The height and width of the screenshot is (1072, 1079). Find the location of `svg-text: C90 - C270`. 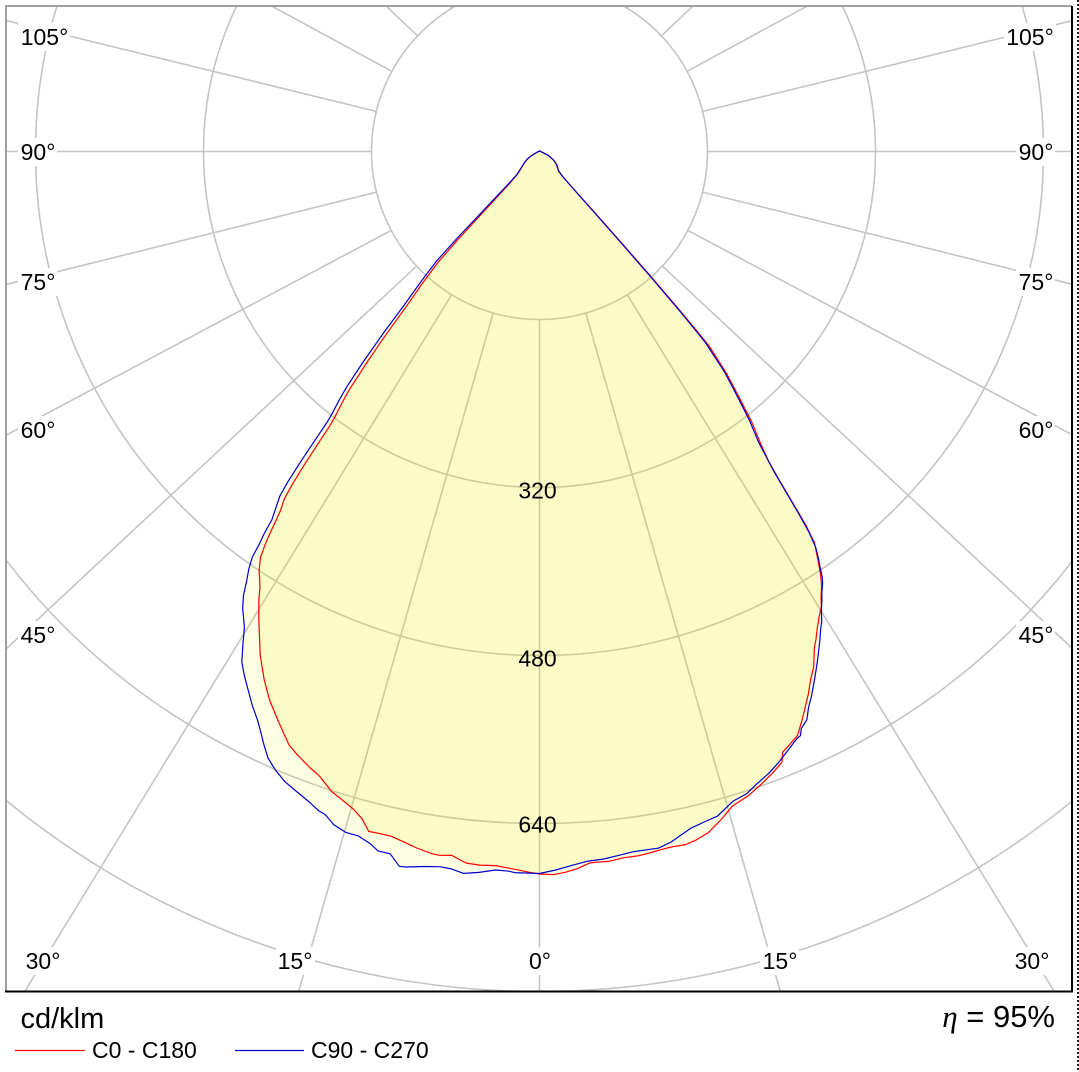

svg-text: C90 - C270 is located at coordinates (370, 1050).